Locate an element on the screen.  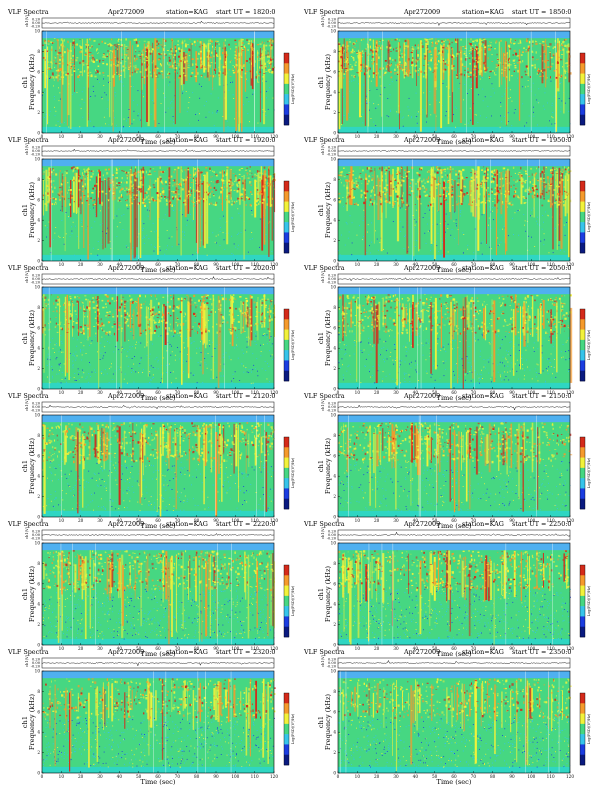
header-station: station=KAG is located at coordinates (483, 12).